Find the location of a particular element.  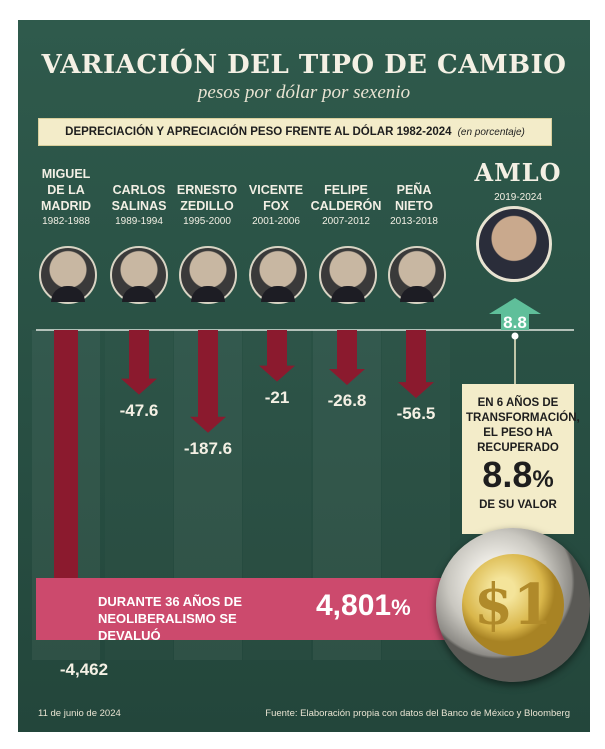

chart-subtitle: pesos por dólar por sexenio is located at coordinates (304, 92).